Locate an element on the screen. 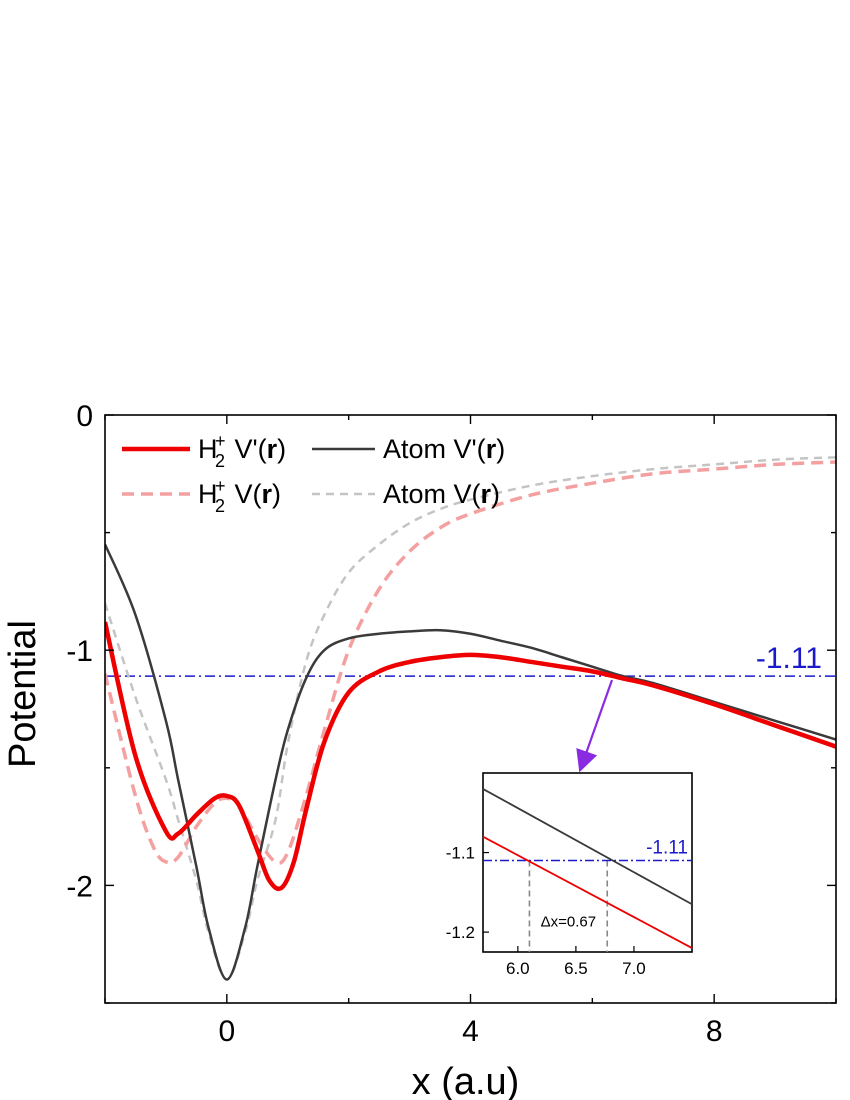 This screenshot has height=1100, width=850. legend-item-h2_vprime: H+ 2 V'(r) is located at coordinates (204, 451).